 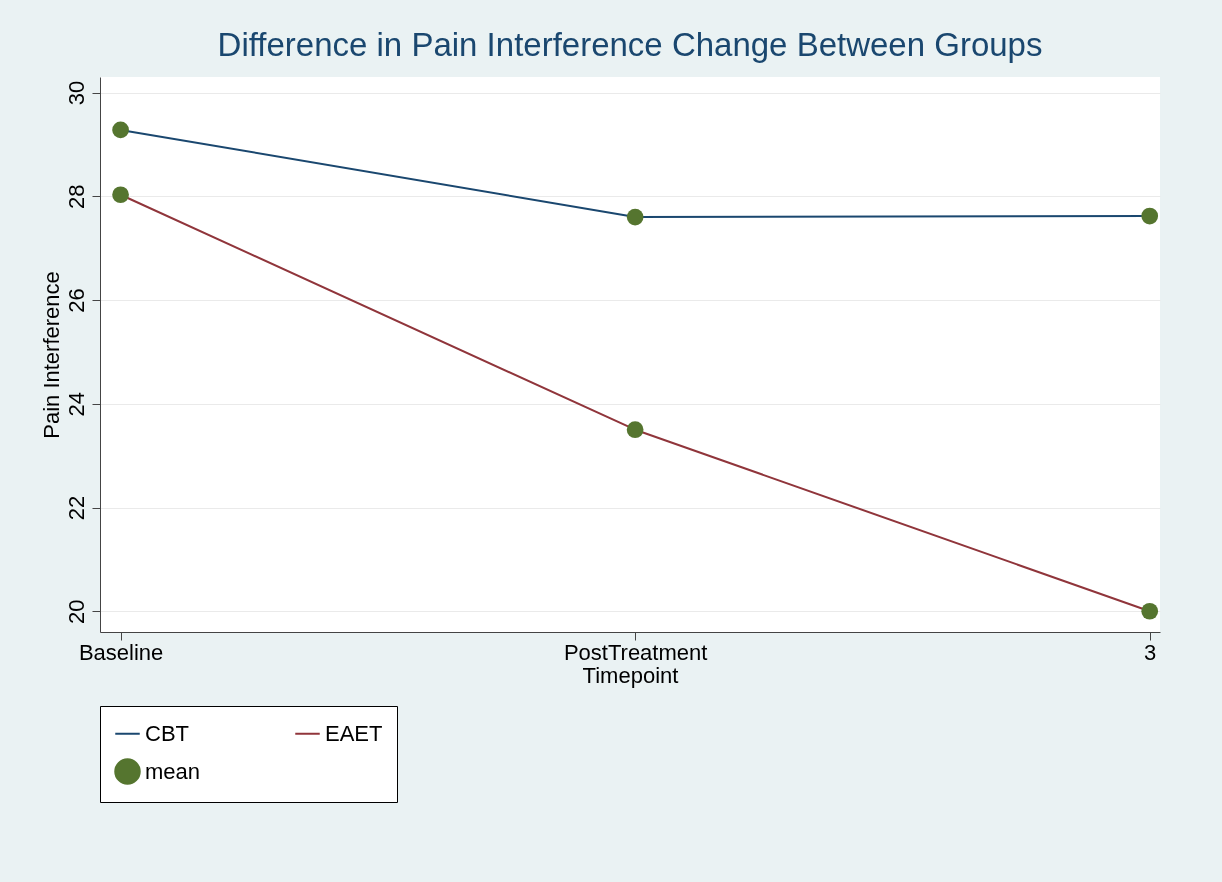 What do you see at coordinates (167, 733) in the screenshot?
I see `legend-label: CBT` at bounding box center [167, 733].